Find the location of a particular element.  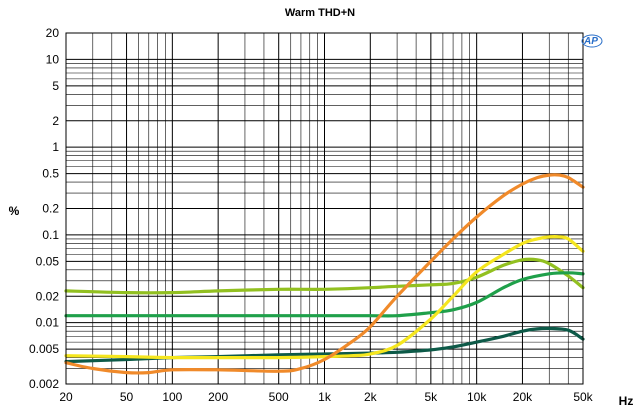

x-tick-label: 1k is located at coordinates (325, 397).